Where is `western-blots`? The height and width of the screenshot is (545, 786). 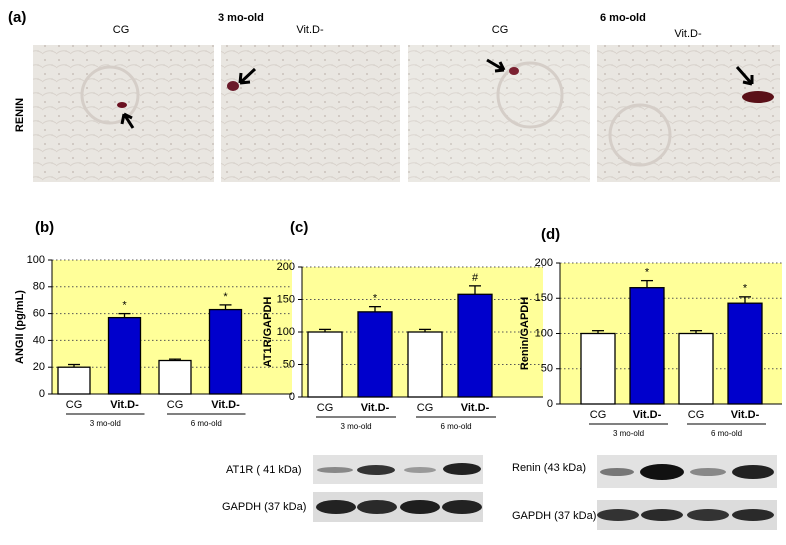 western-blots is located at coordinates (545, 492).